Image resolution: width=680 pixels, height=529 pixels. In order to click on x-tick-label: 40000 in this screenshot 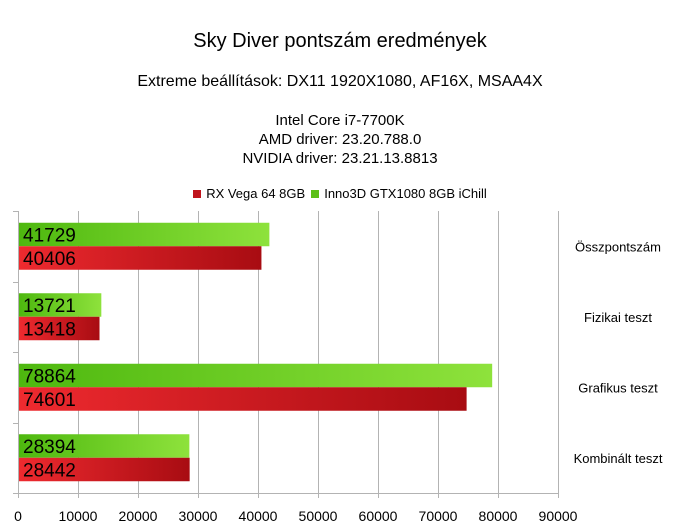, I will do `click(258, 516)`.